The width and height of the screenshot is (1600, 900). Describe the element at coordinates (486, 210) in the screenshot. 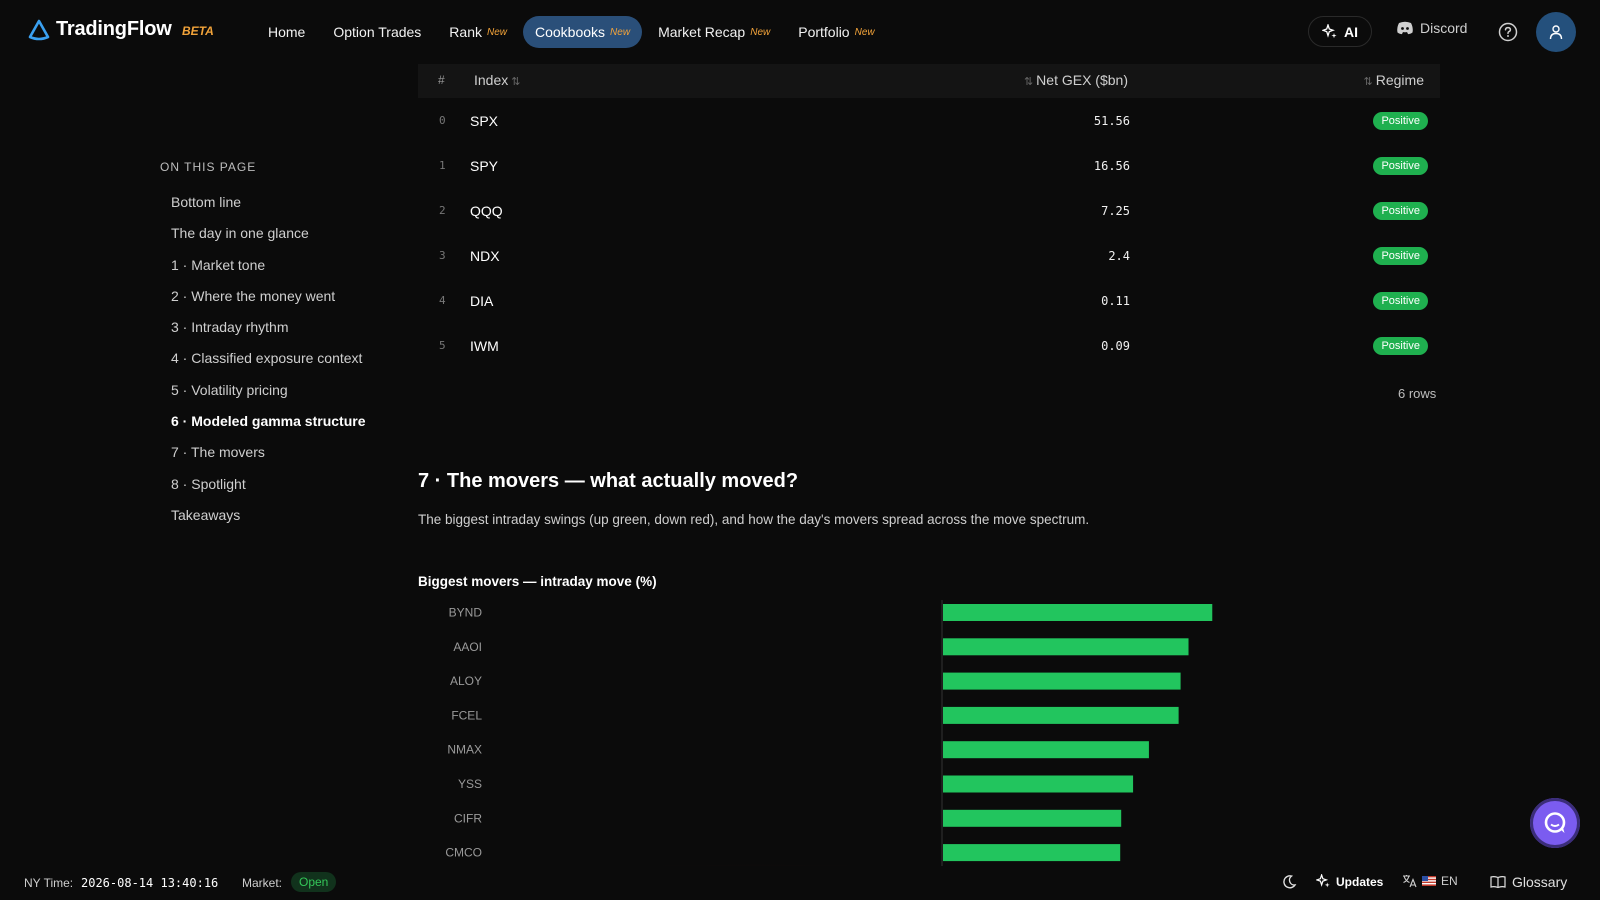

I see `row-symbol: QQQ` at that location.